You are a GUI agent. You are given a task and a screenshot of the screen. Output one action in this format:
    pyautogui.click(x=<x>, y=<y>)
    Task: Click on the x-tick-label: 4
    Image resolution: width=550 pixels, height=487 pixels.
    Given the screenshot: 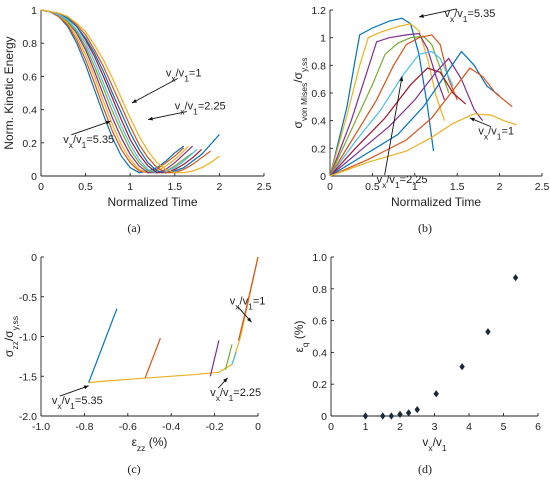 What is the action you would take?
    pyautogui.click(x=469, y=427)
    